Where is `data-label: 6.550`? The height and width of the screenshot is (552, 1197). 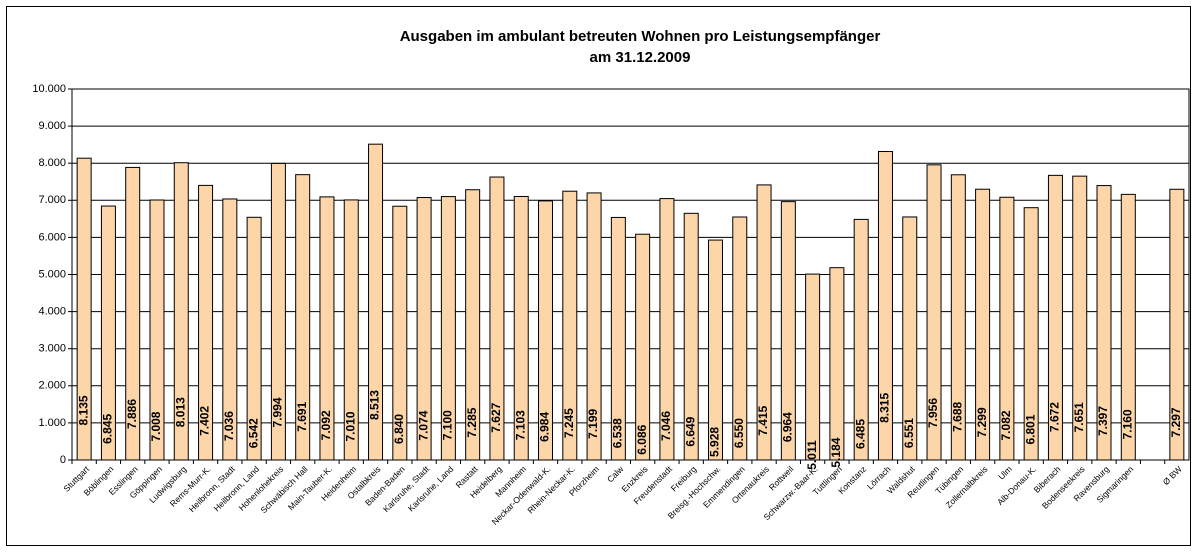
data-label: 6.550 is located at coordinates (739, 433).